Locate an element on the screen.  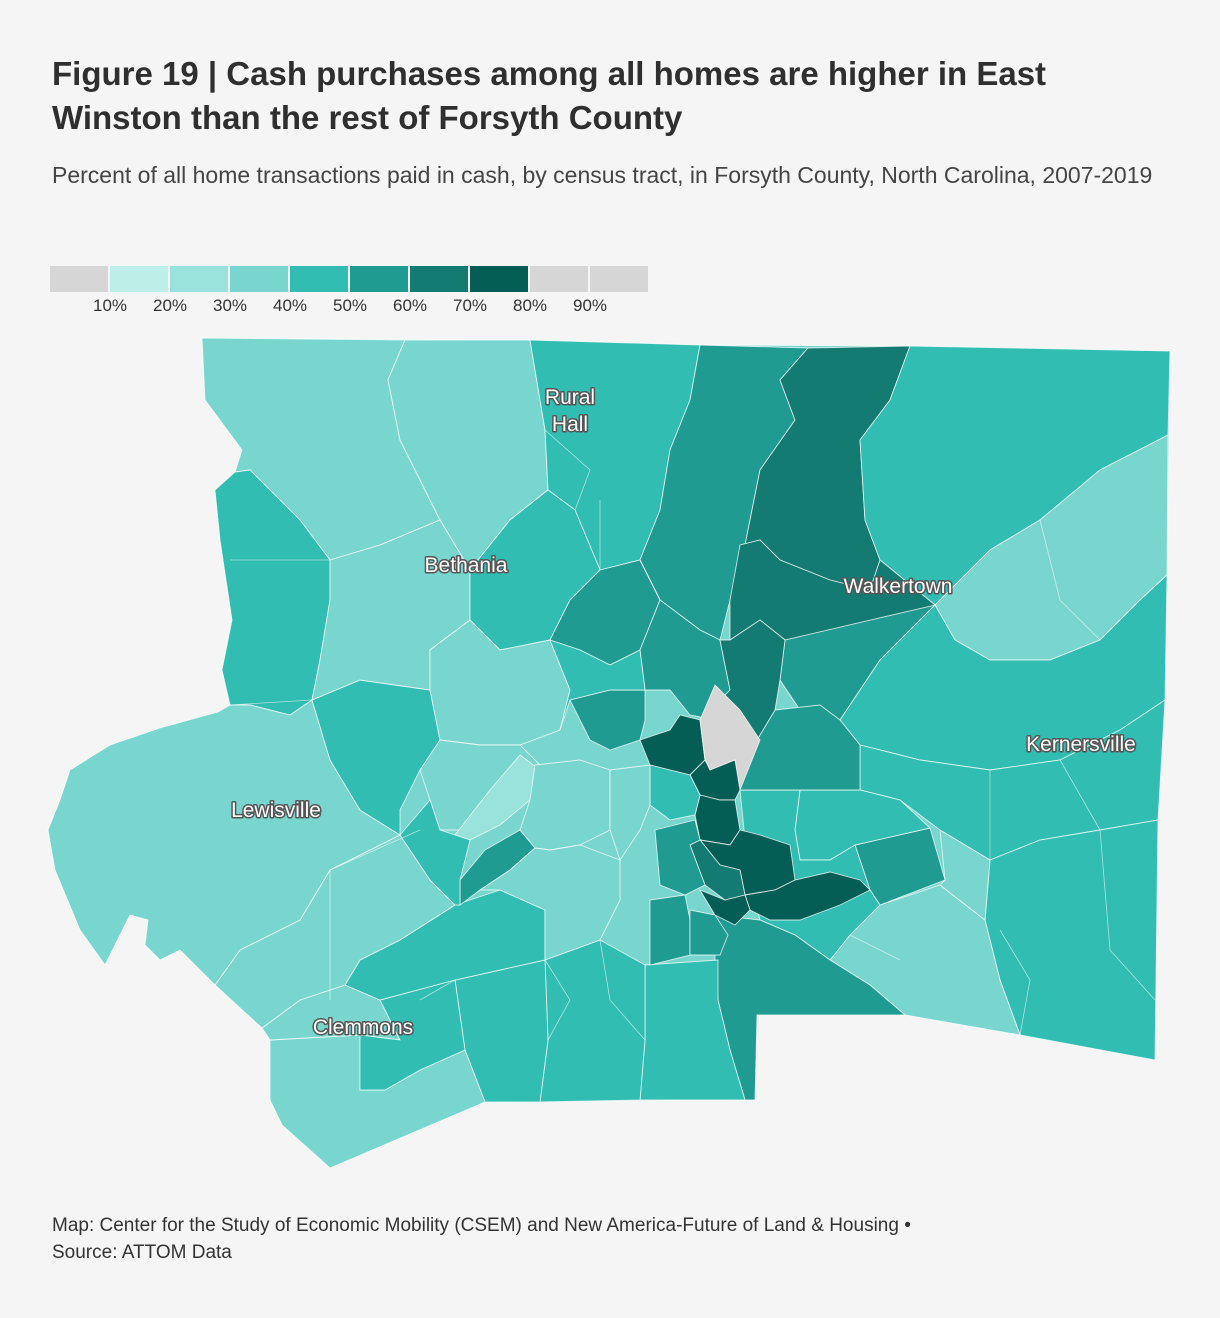
color-legend: 10% 20% 30% 40% 50% 60% 70% 80% 90% is located at coordinates (350, 296).